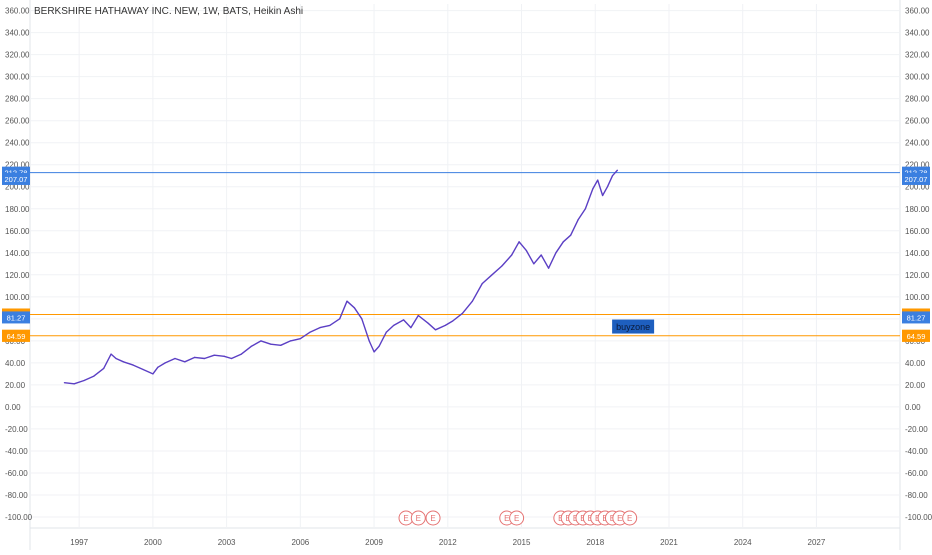 The height and width of the screenshot is (555, 932). Describe the element at coordinates (17, 11) in the screenshot. I see `y-tick-label-left: 360.00` at that location.